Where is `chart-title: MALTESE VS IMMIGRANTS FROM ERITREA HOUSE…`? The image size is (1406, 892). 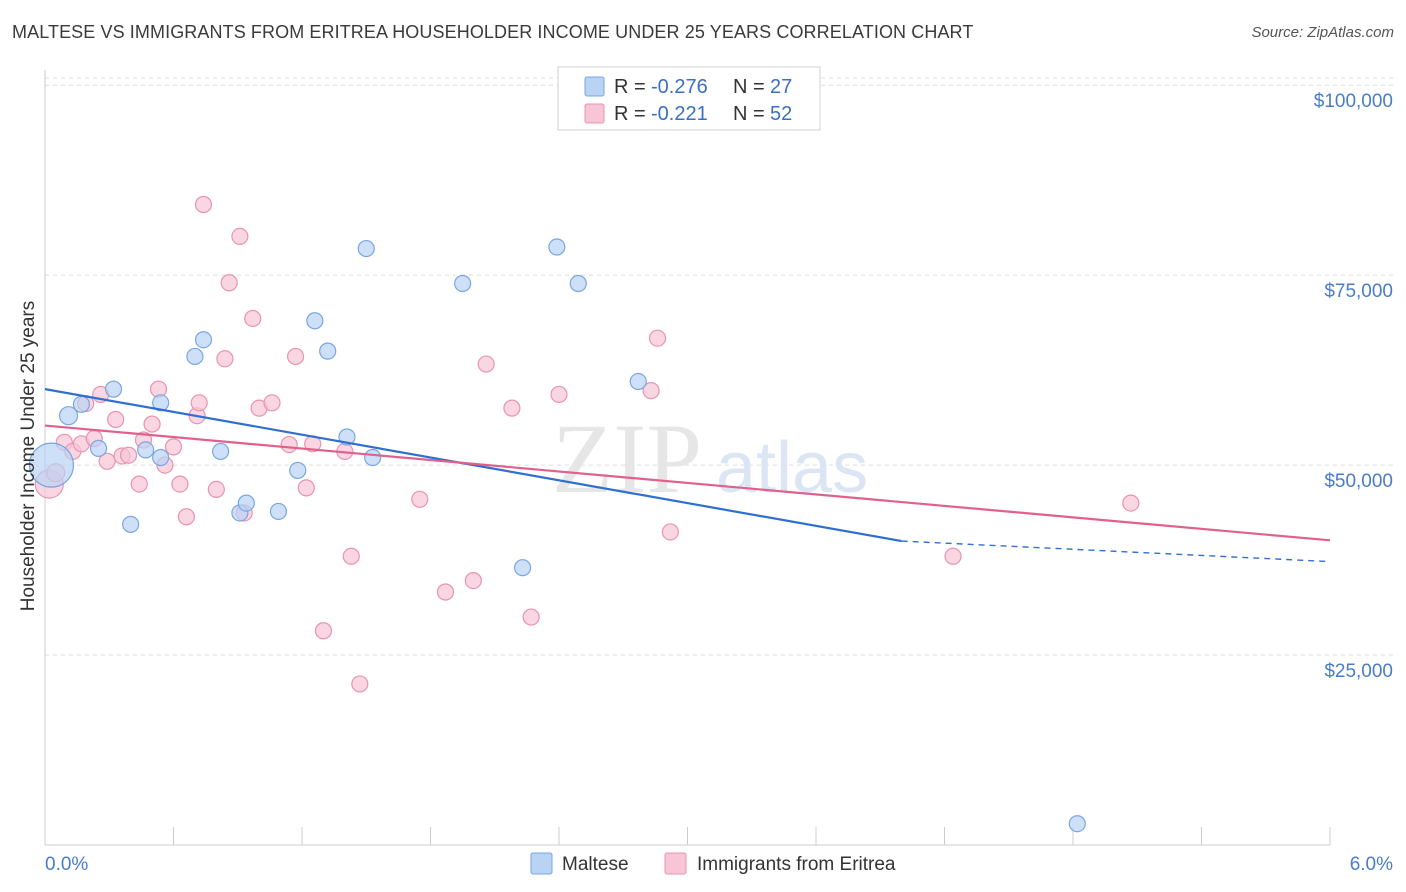
chart-title: MALTESE VS IMMIGRANTS FROM ERITREA HOUSE… is located at coordinates (493, 32).